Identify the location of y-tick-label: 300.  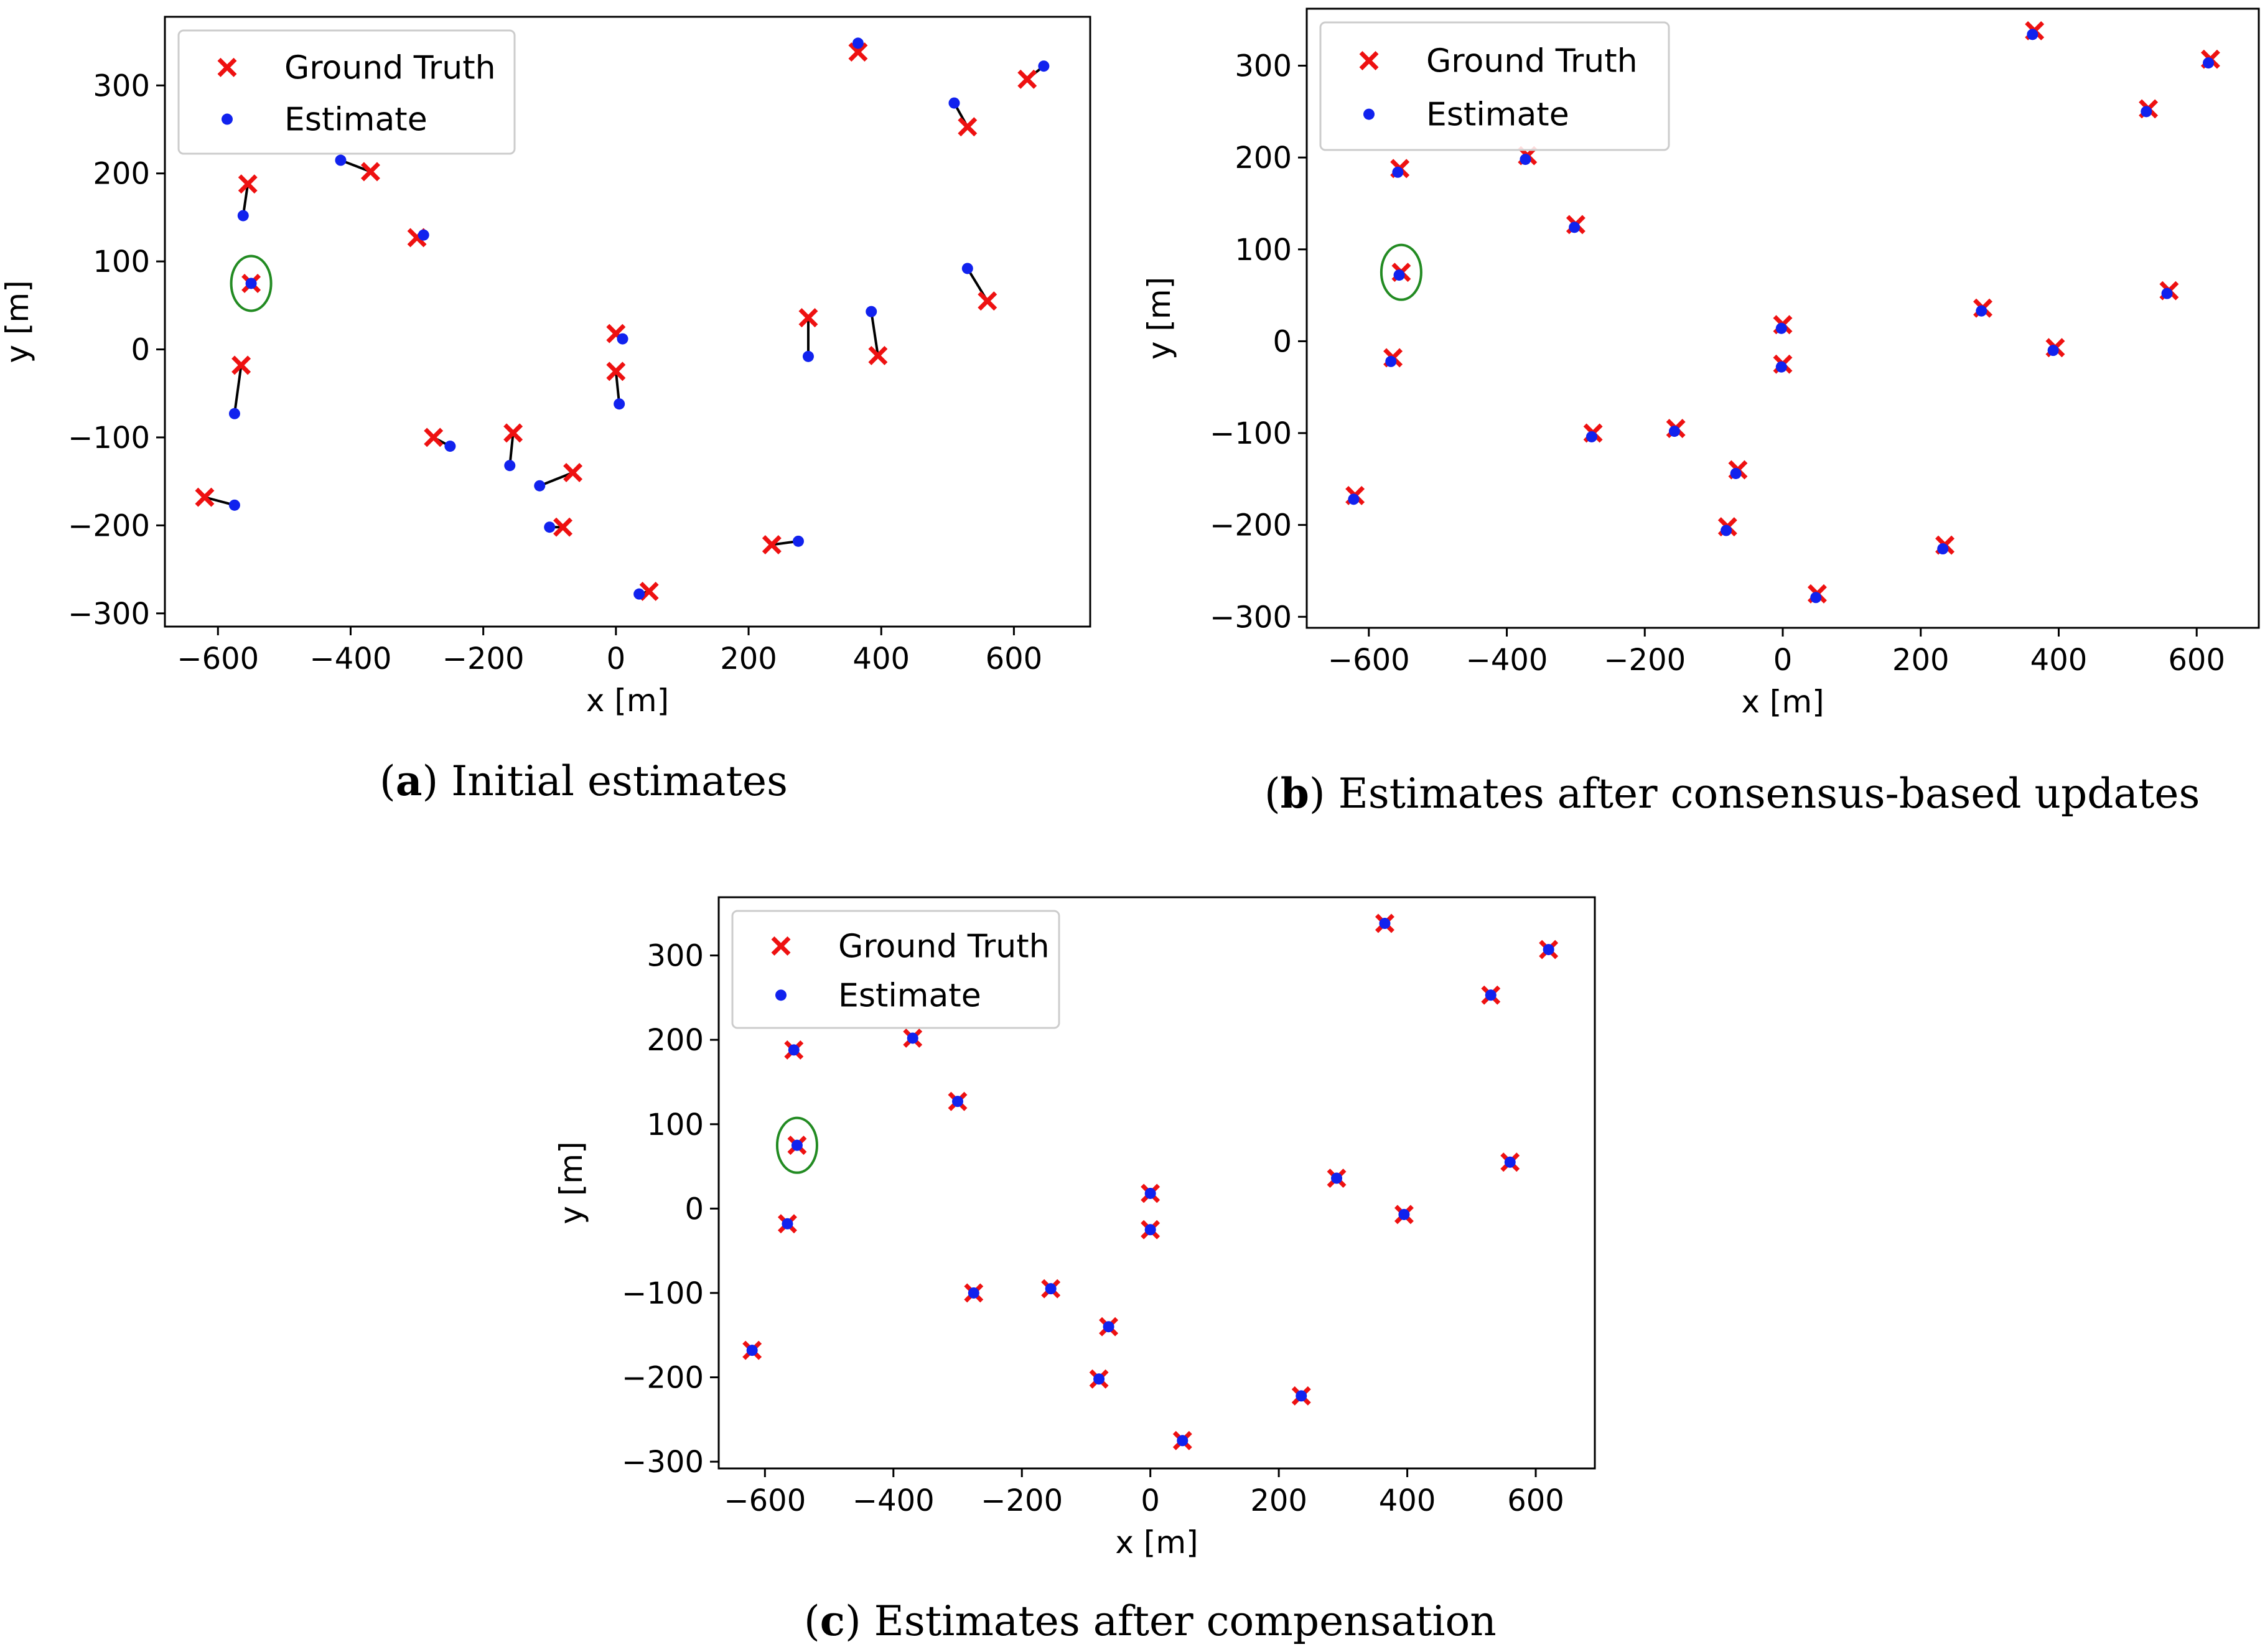
(1263, 66).